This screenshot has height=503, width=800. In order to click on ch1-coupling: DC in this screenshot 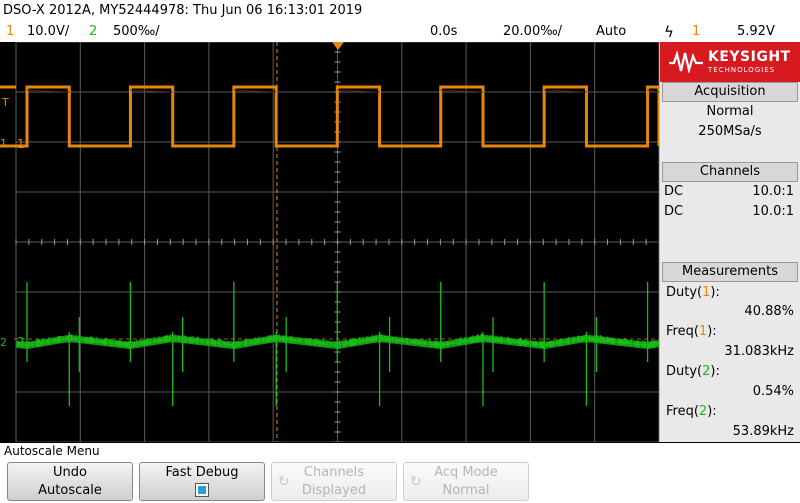, I will do `click(674, 191)`.